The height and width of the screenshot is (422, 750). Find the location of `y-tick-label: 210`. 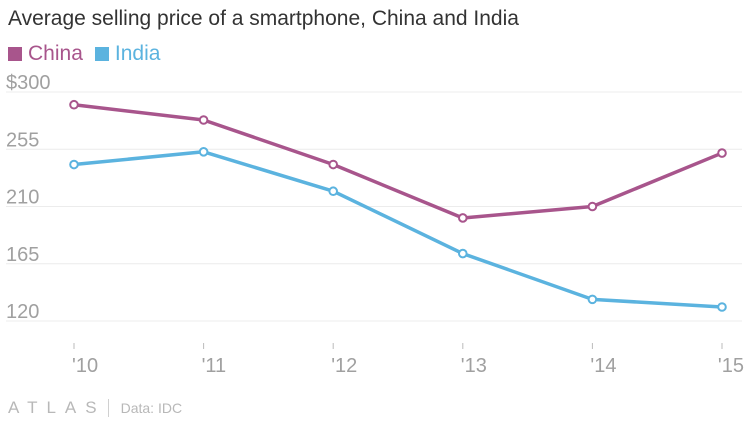

y-tick-label: 210 is located at coordinates (22, 198).